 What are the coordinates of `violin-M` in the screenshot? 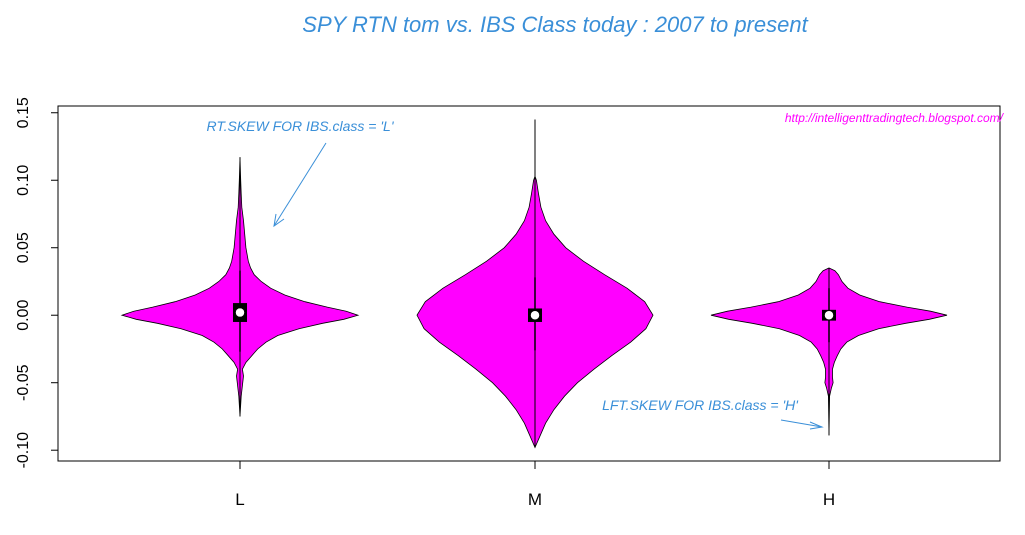 It's located at (535, 284).